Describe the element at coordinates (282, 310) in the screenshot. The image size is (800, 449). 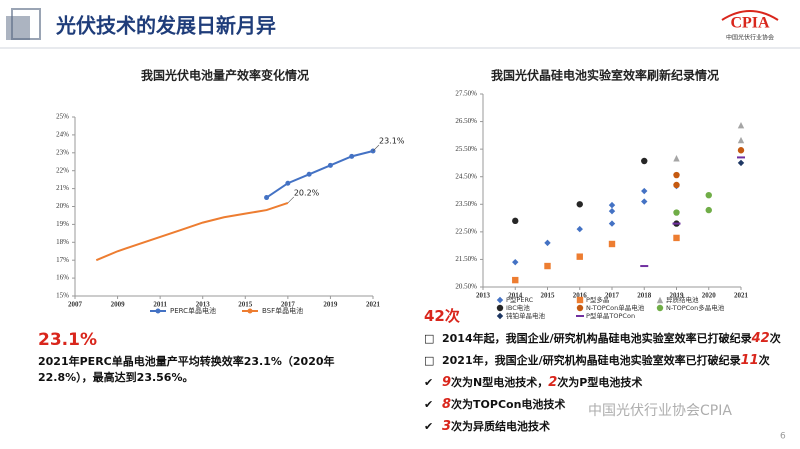
I see `legend-label: BSF单晶电池` at that location.